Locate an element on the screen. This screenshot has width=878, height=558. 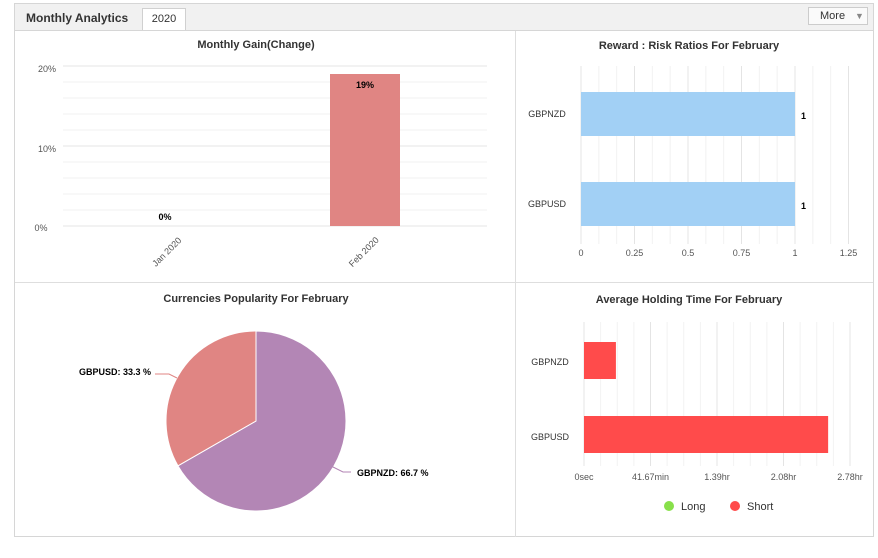
x-tick-0sec: 0sec is located at coordinates (584, 477).